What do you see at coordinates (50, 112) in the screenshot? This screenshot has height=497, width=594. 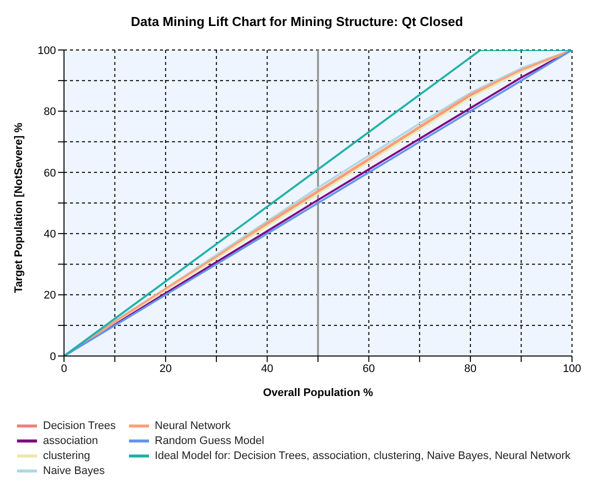 I see `y-tick-label: 80` at bounding box center [50, 112].